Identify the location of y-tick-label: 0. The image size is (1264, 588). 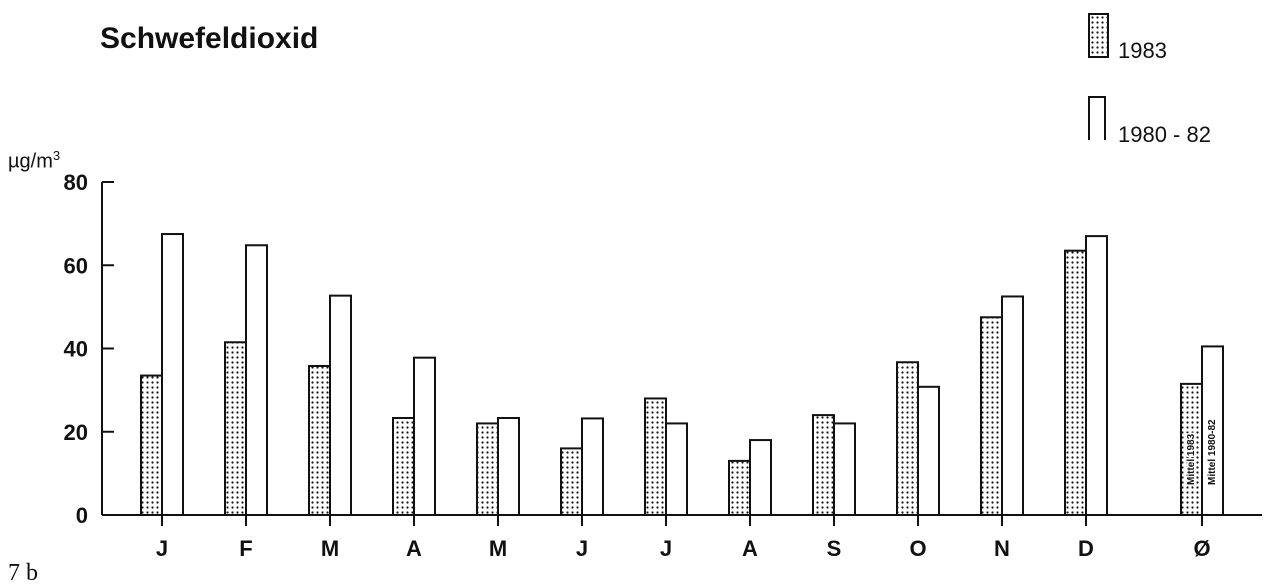
(82, 515).